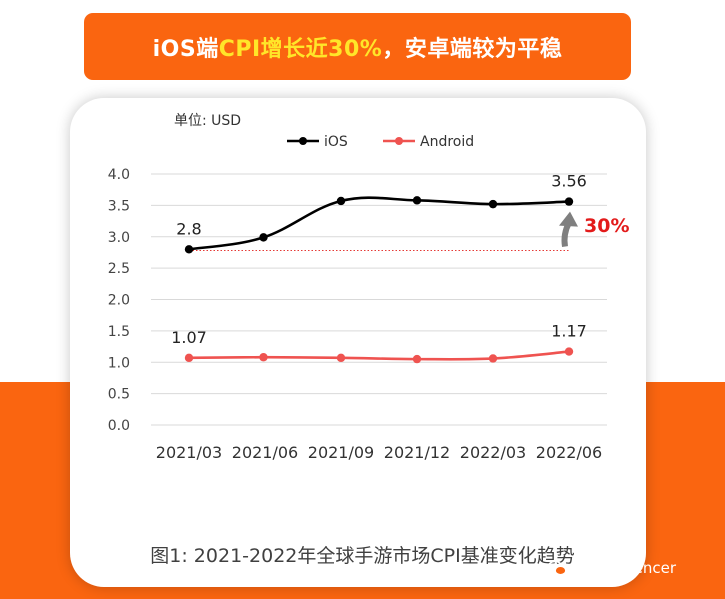 The height and width of the screenshot is (599, 725). Describe the element at coordinates (557, 568) in the screenshot. I see `wechat-icon` at that location.